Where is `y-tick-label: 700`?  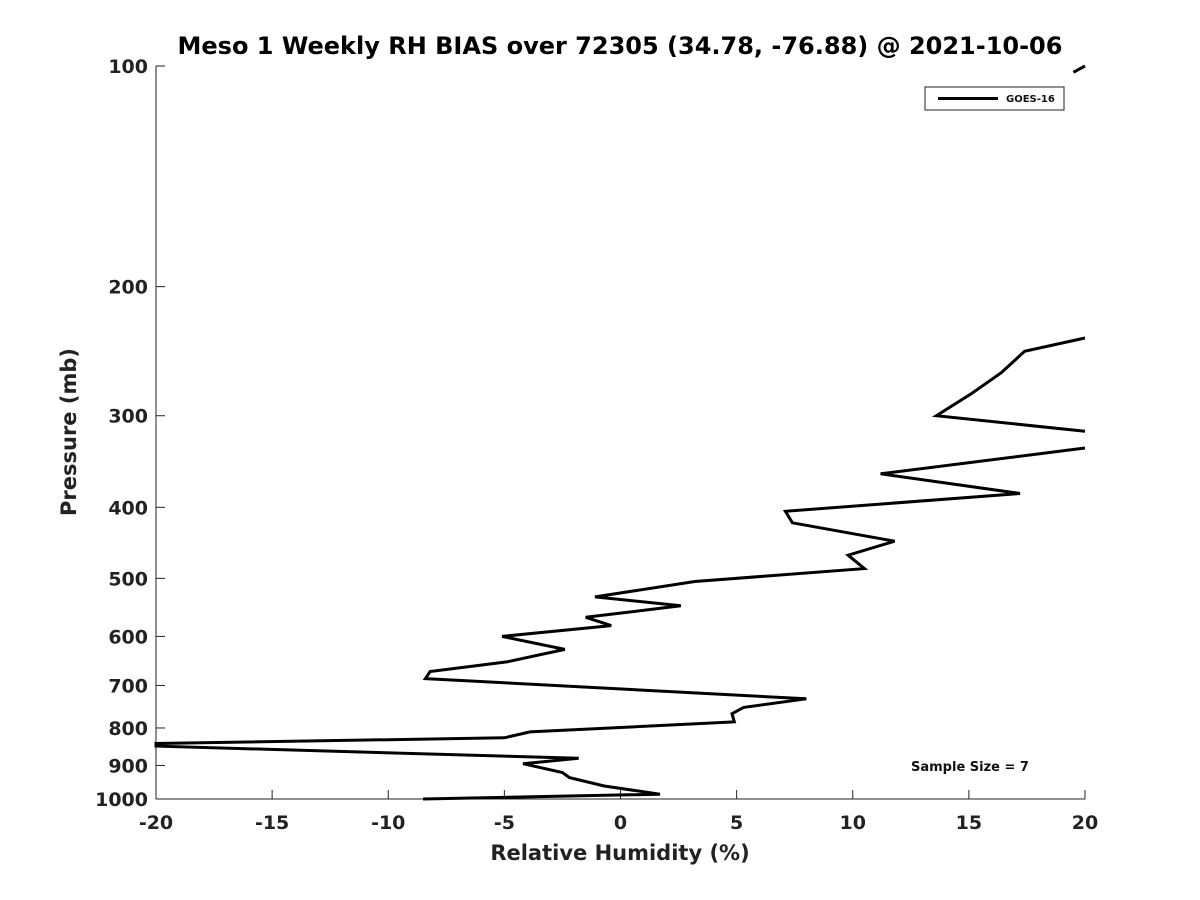 y-tick-label: 700 is located at coordinates (128, 686).